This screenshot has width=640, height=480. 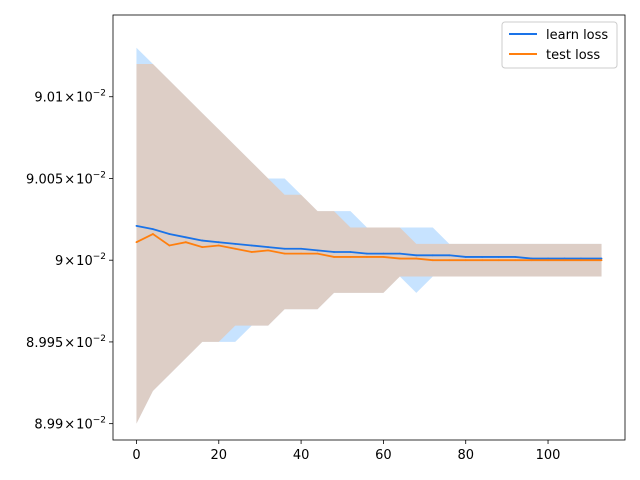 What do you see at coordinates (465, 455) in the screenshot?
I see `x-tick-label: 80` at bounding box center [465, 455].